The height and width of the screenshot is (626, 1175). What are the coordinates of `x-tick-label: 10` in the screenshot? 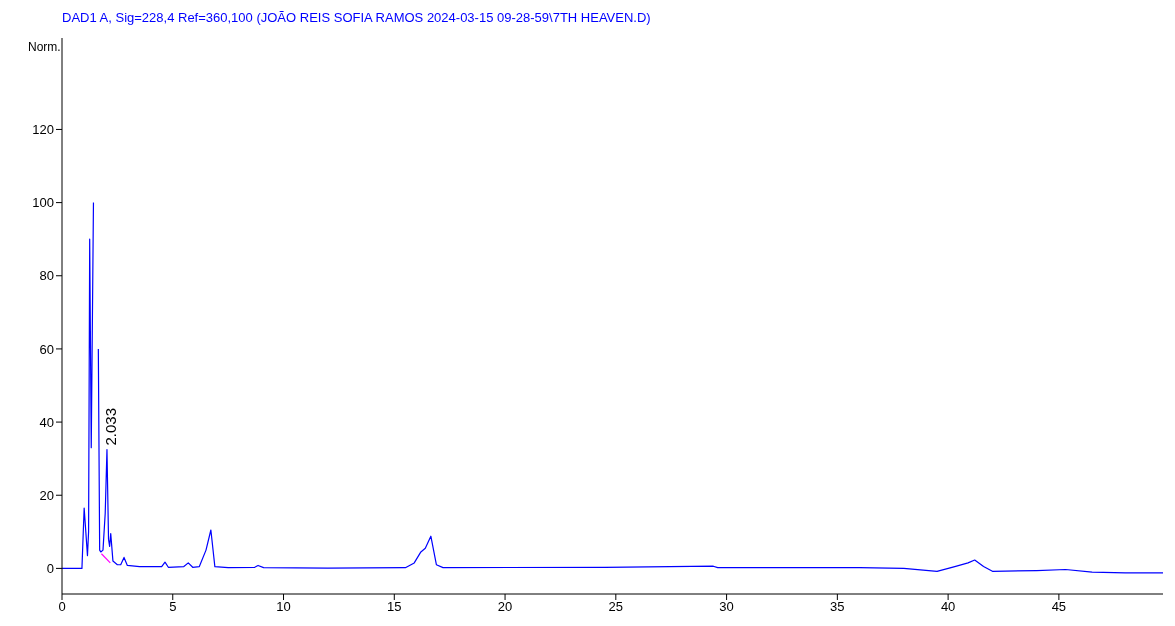 It's located at (283, 607).